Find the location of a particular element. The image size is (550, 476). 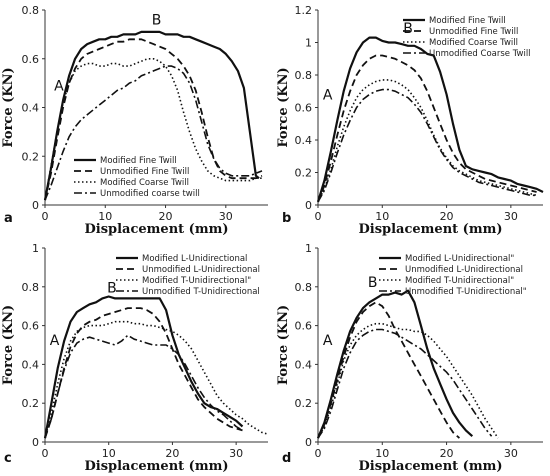

legend-label: Unmodified Coarse Twill is located at coordinates (480, 54).